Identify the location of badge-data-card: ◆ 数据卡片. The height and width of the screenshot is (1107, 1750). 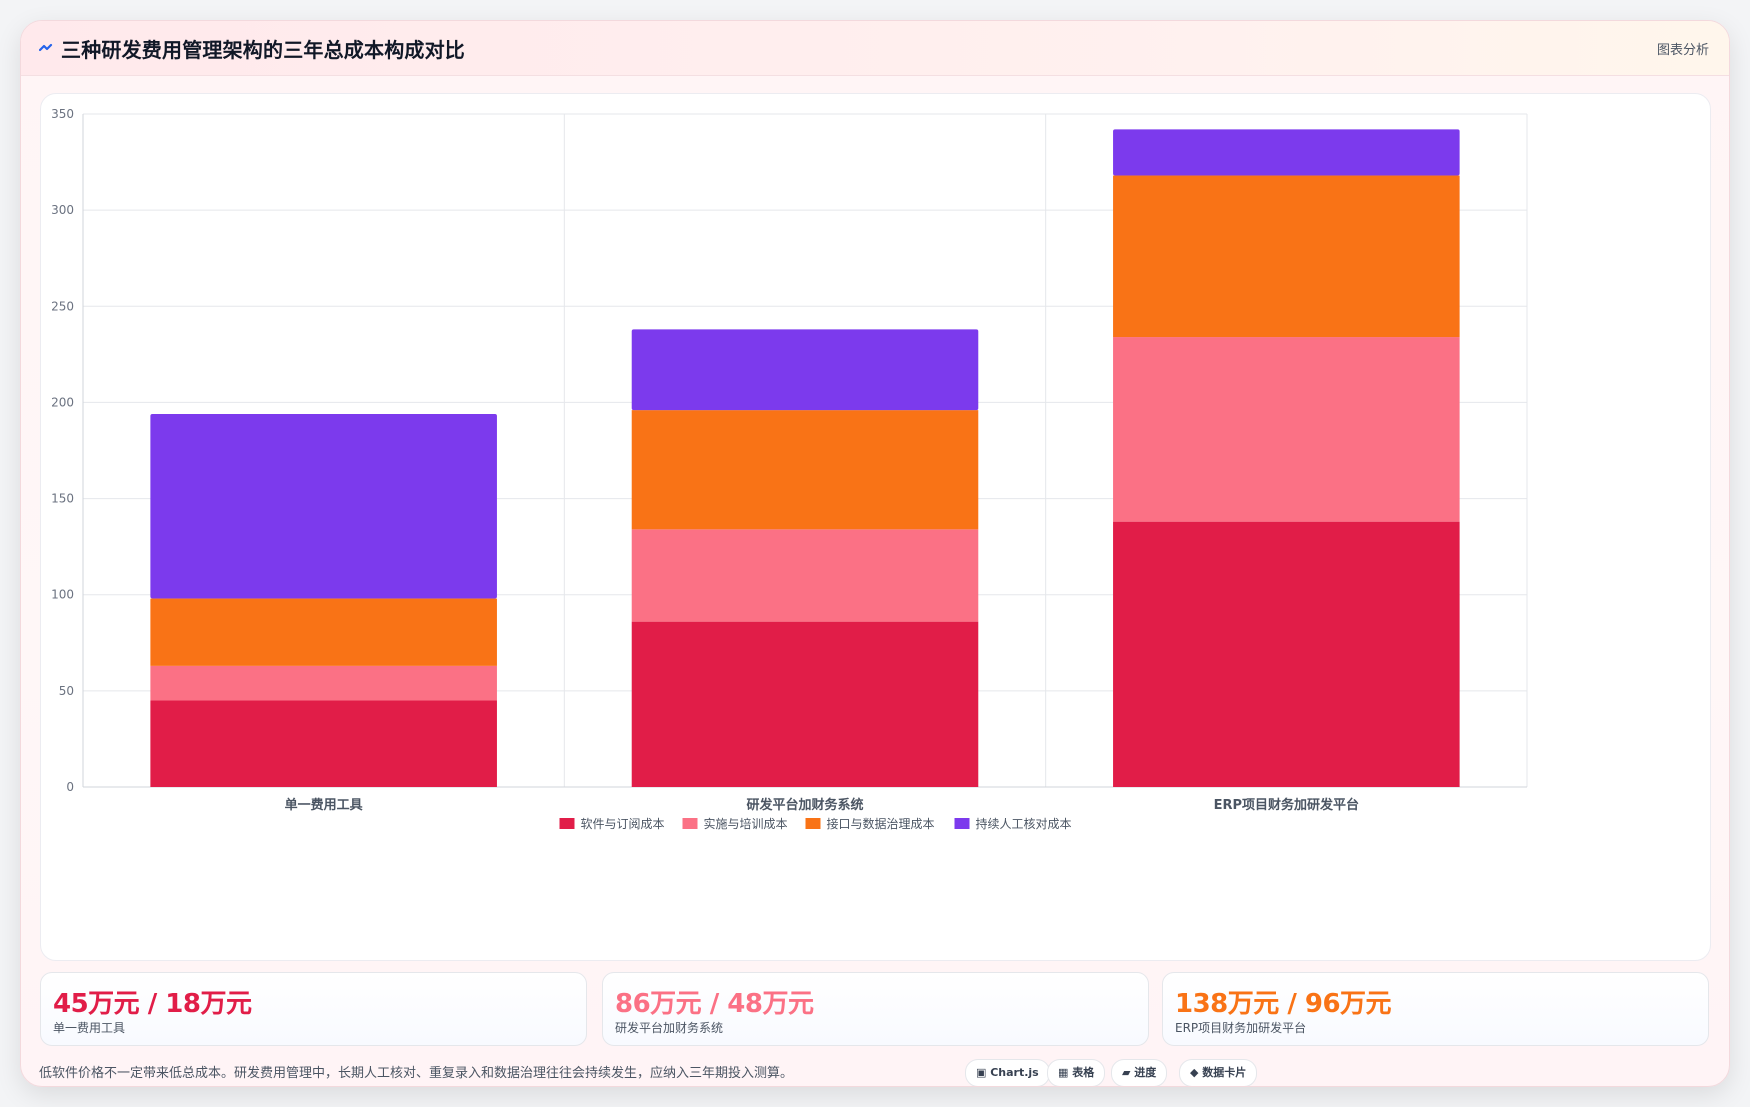
(1218, 1072).